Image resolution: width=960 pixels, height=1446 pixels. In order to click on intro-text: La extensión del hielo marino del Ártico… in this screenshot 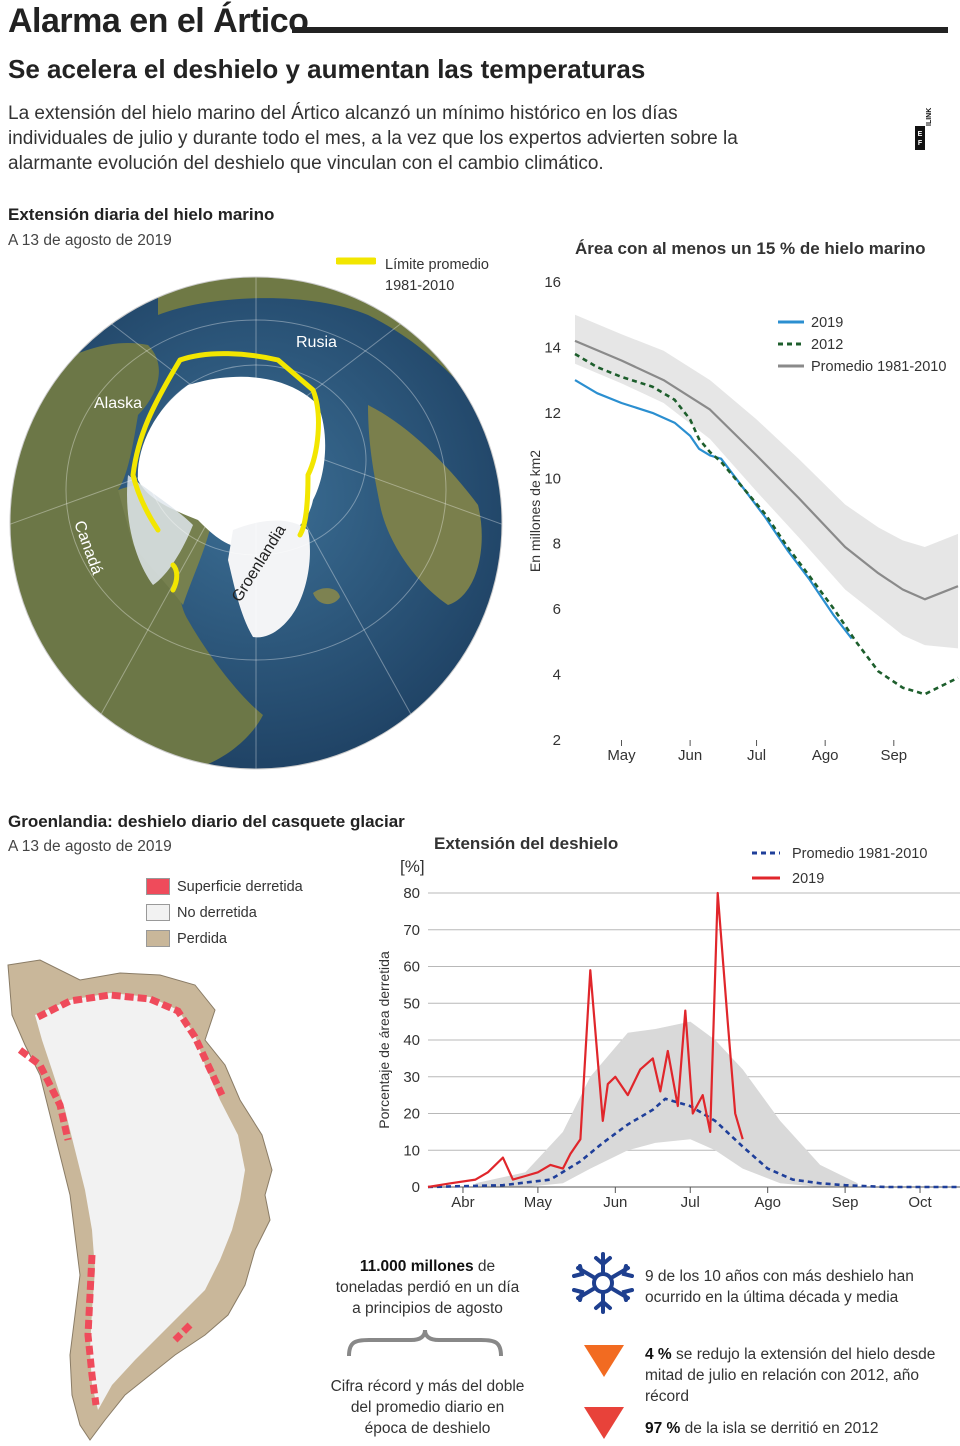, I will do `click(373, 138)`.